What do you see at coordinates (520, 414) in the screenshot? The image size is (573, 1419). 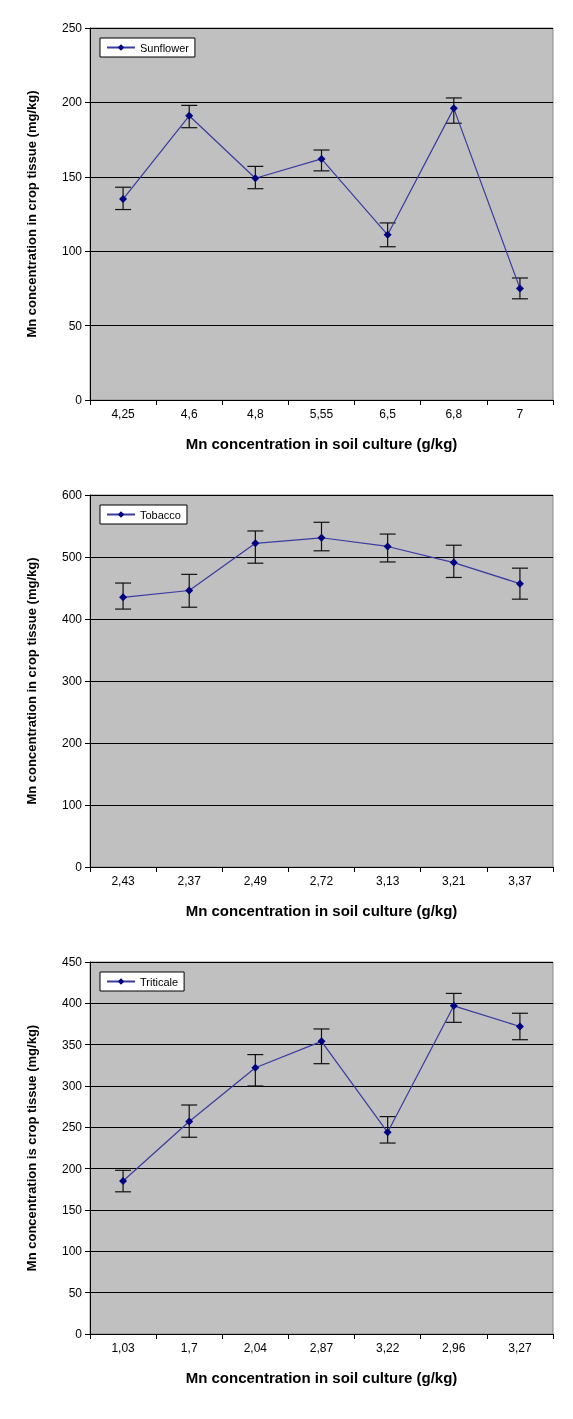 I see `x-tick-label: 7` at bounding box center [520, 414].